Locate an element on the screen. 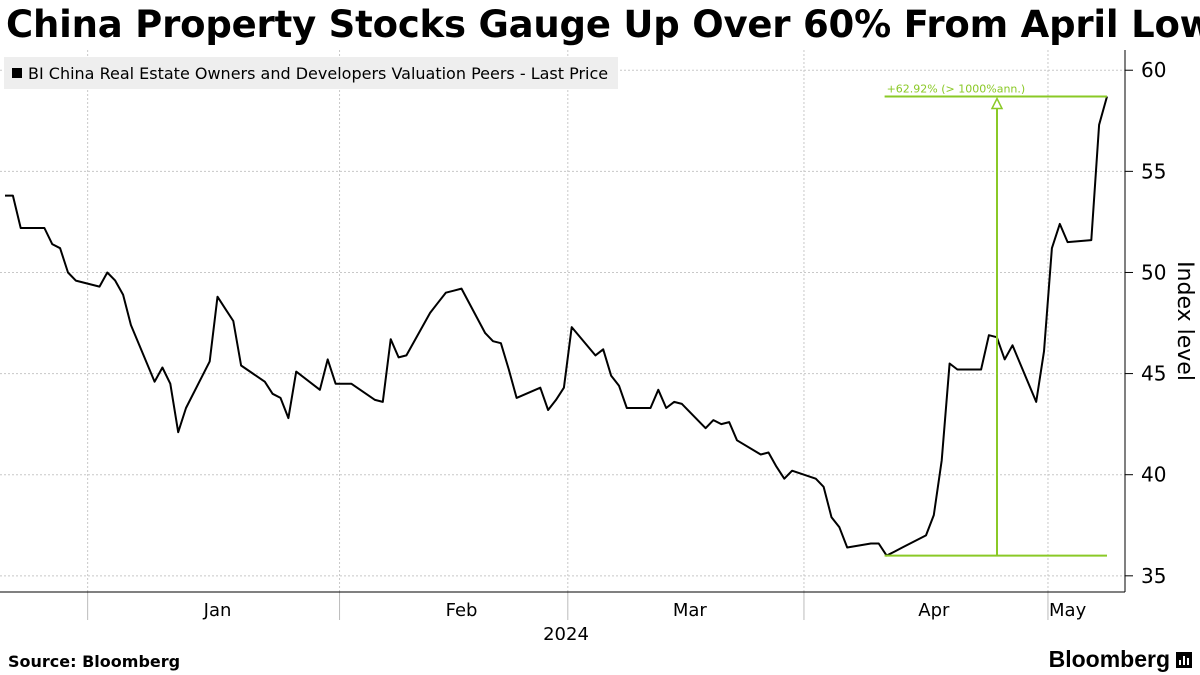  annotation-arrowhead is located at coordinates (997, 103).